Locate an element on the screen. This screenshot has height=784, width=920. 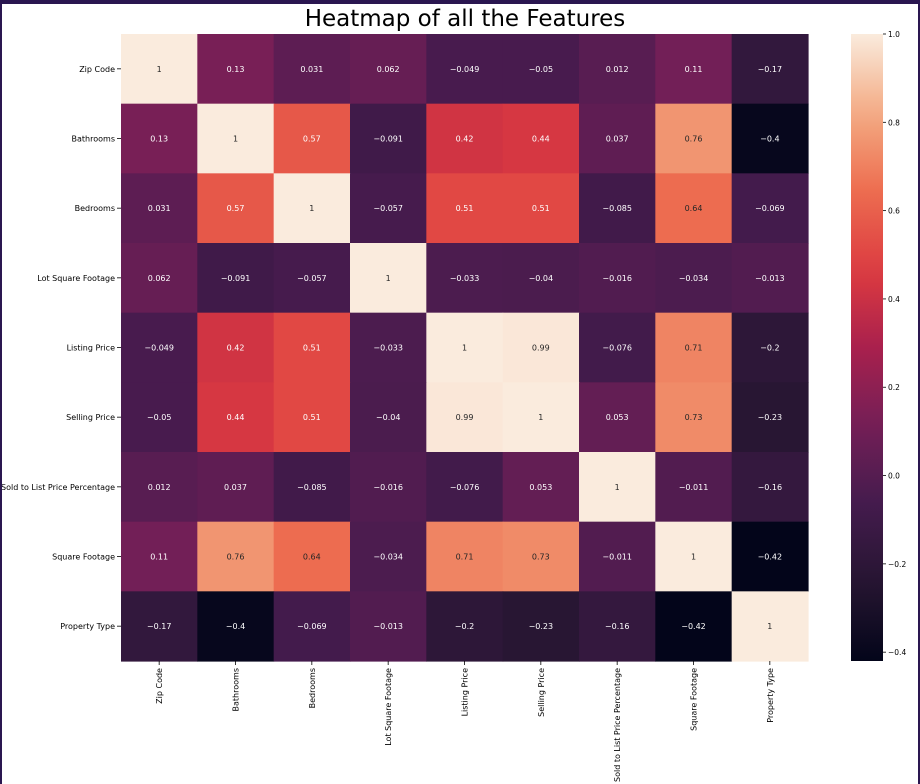
cell-value-square-footage-selling-price: 0.73 is located at coordinates (541, 557).